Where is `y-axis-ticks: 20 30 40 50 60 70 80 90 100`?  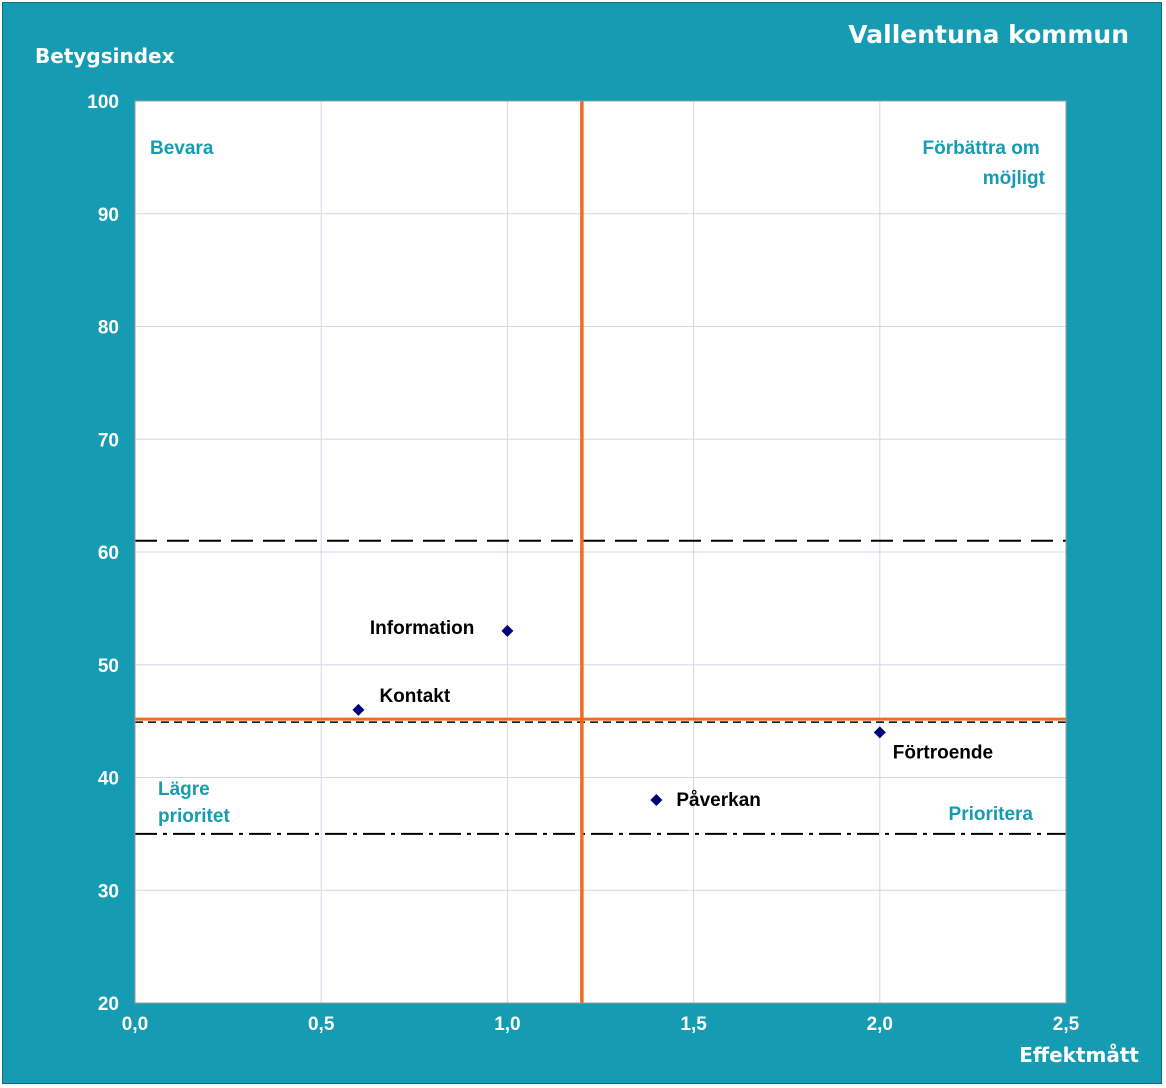 y-axis-ticks: 20 30 40 50 60 70 80 90 100 is located at coordinates (103, 553).